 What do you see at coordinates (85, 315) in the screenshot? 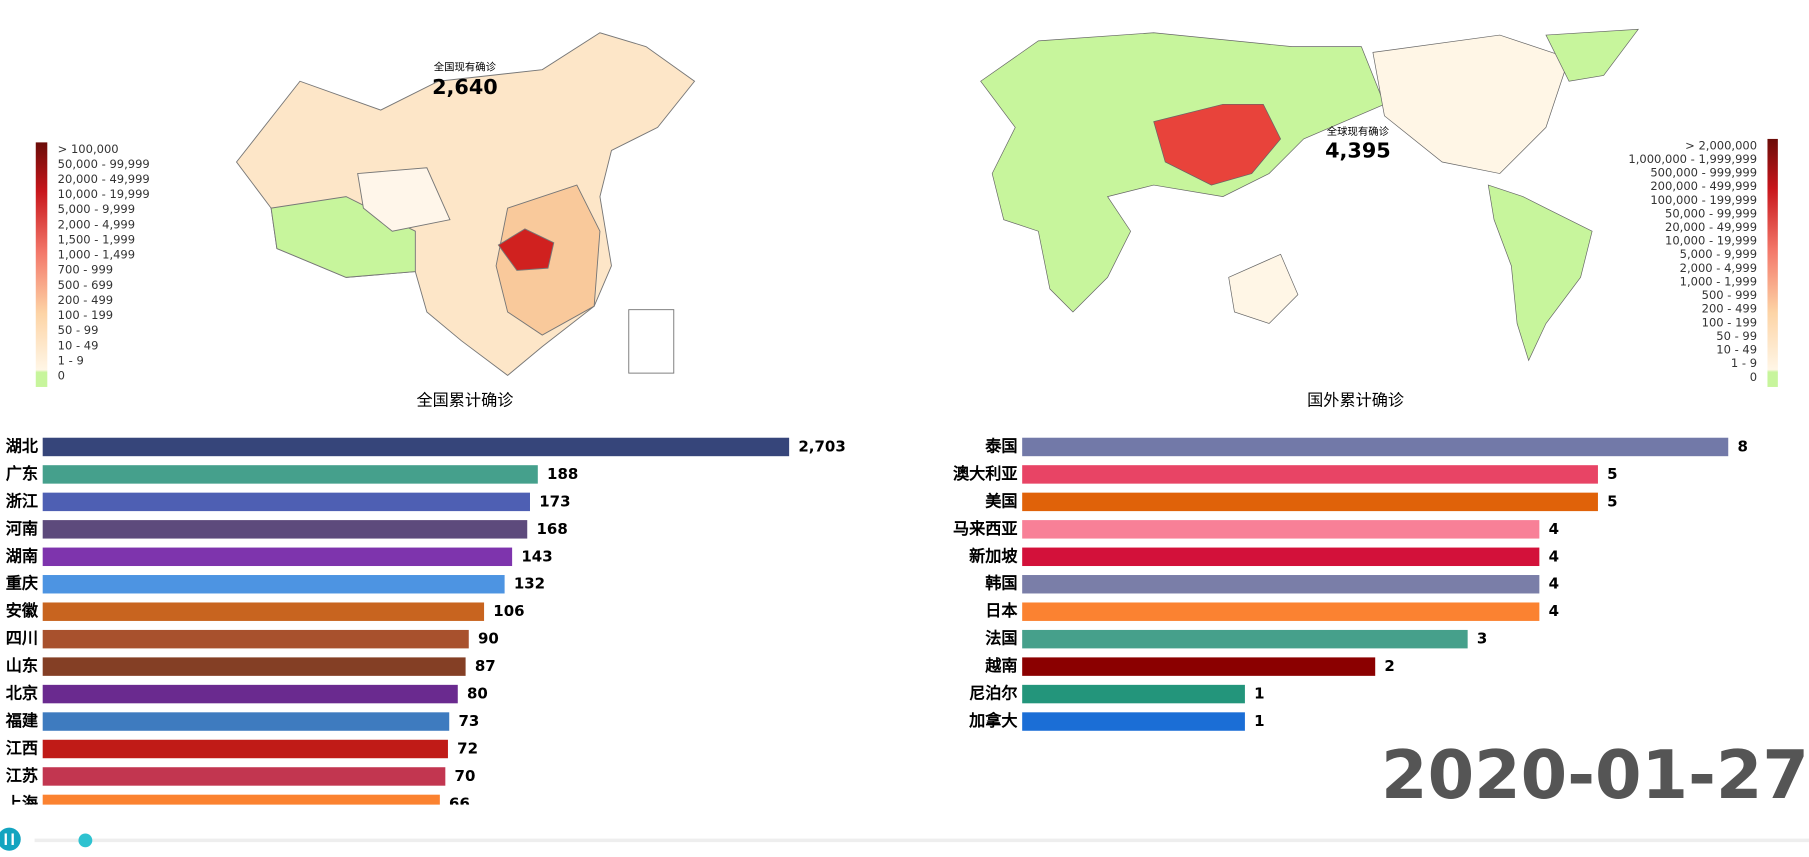
I see `legend-label: 100 - 199` at bounding box center [85, 315].